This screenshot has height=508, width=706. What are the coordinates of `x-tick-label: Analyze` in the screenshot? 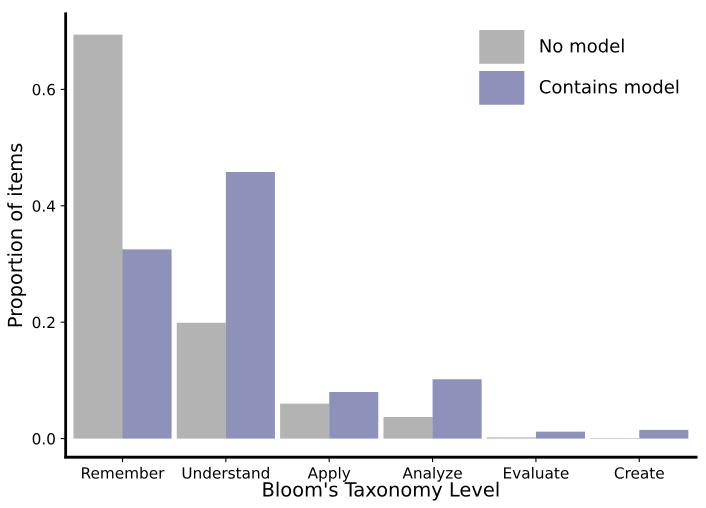 It's located at (432, 474).